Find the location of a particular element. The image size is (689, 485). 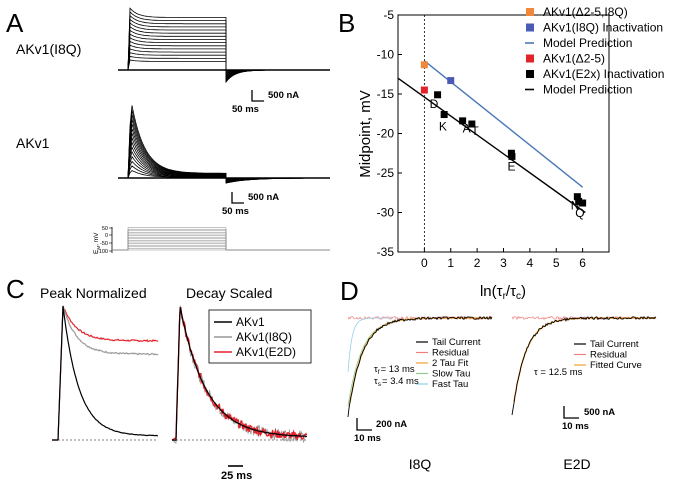

legend-label: AKv1(E2x) Inactivation is located at coordinates (603, 74).